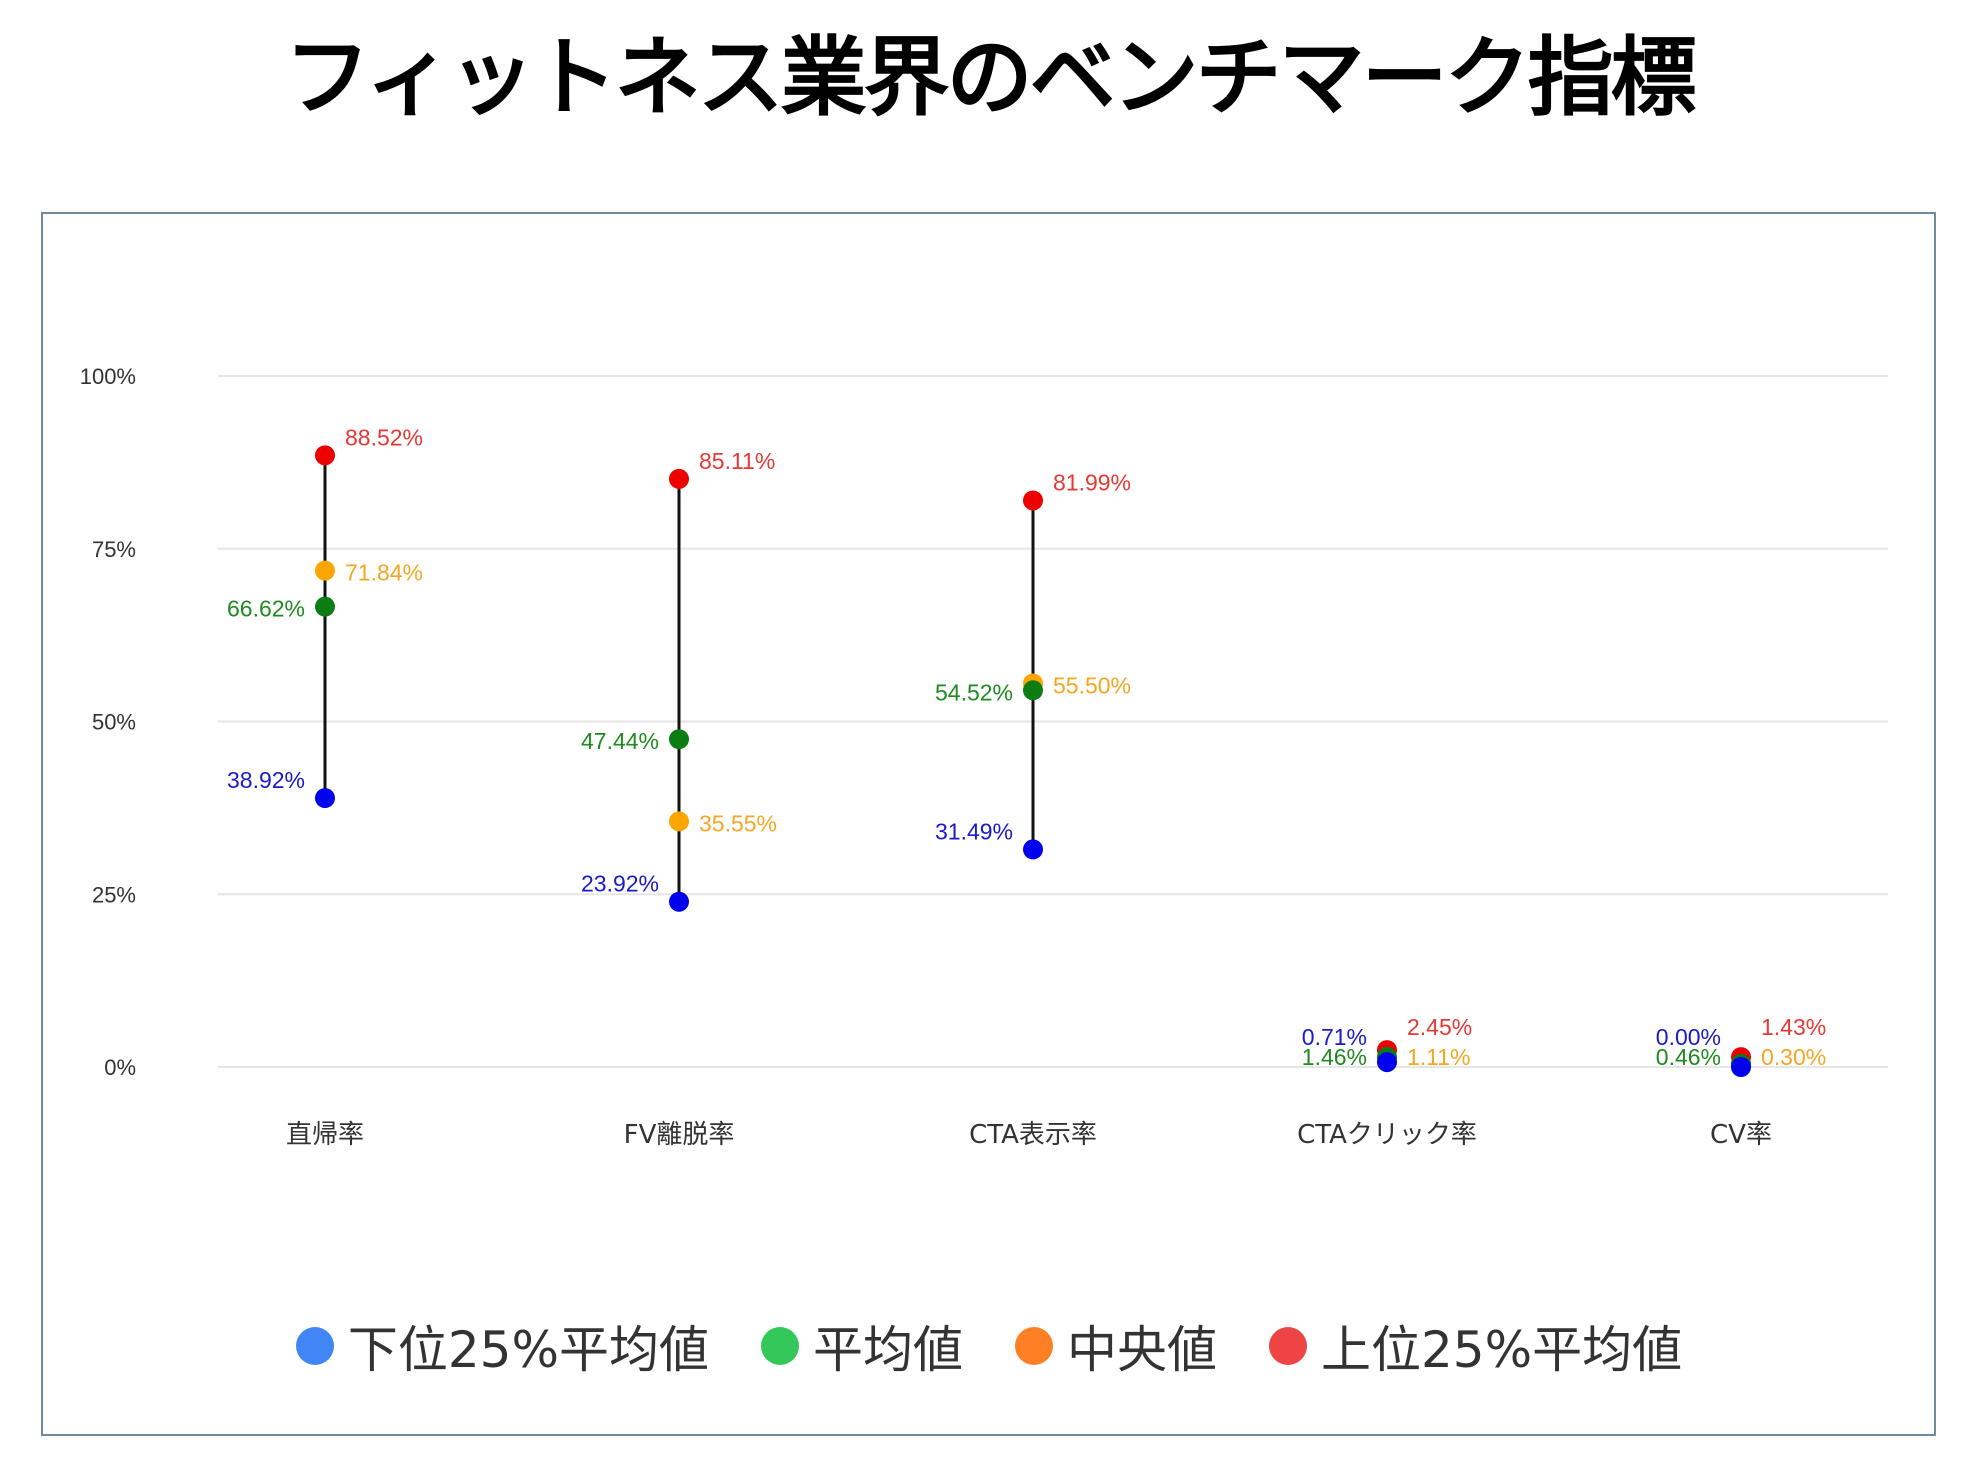 This screenshot has height=1472, width=1978. What do you see at coordinates (737, 461) in the screenshot?
I see `data-label: 85.11%` at bounding box center [737, 461].